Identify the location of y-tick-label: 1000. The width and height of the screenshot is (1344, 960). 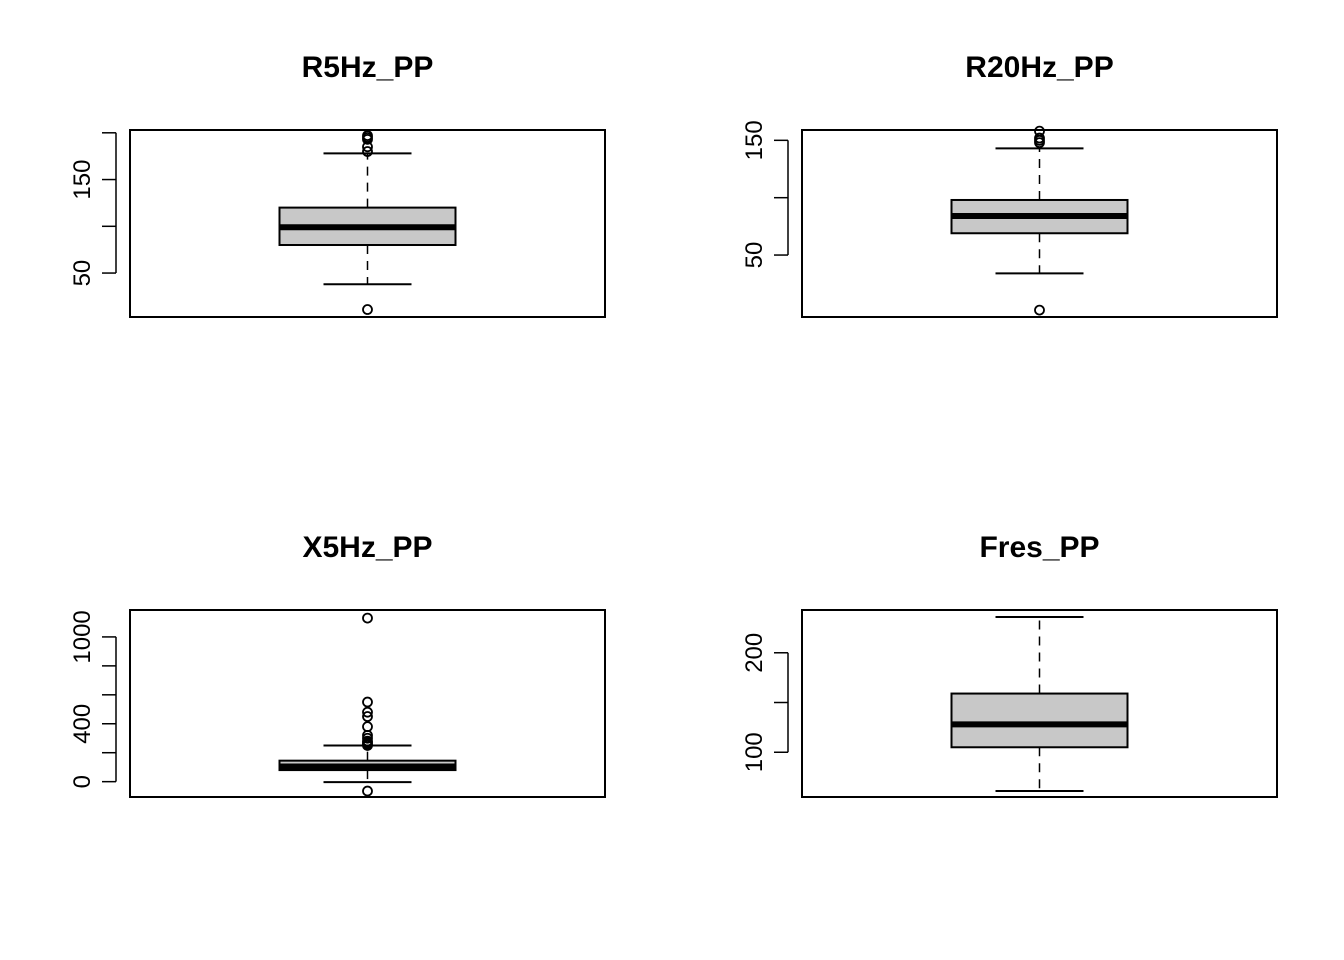
(82, 636).